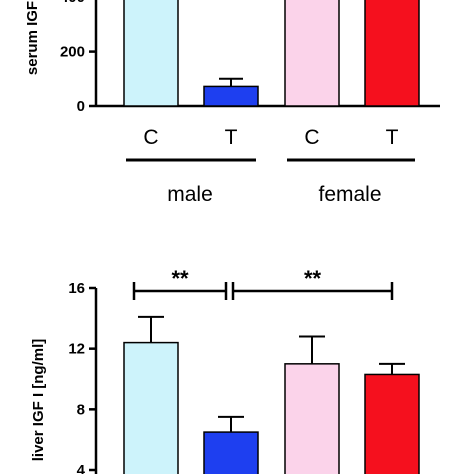  Describe the element at coordinates (38, 400) in the screenshot. I see `y-axis-label: liver IGF I [ng/ml]` at that location.